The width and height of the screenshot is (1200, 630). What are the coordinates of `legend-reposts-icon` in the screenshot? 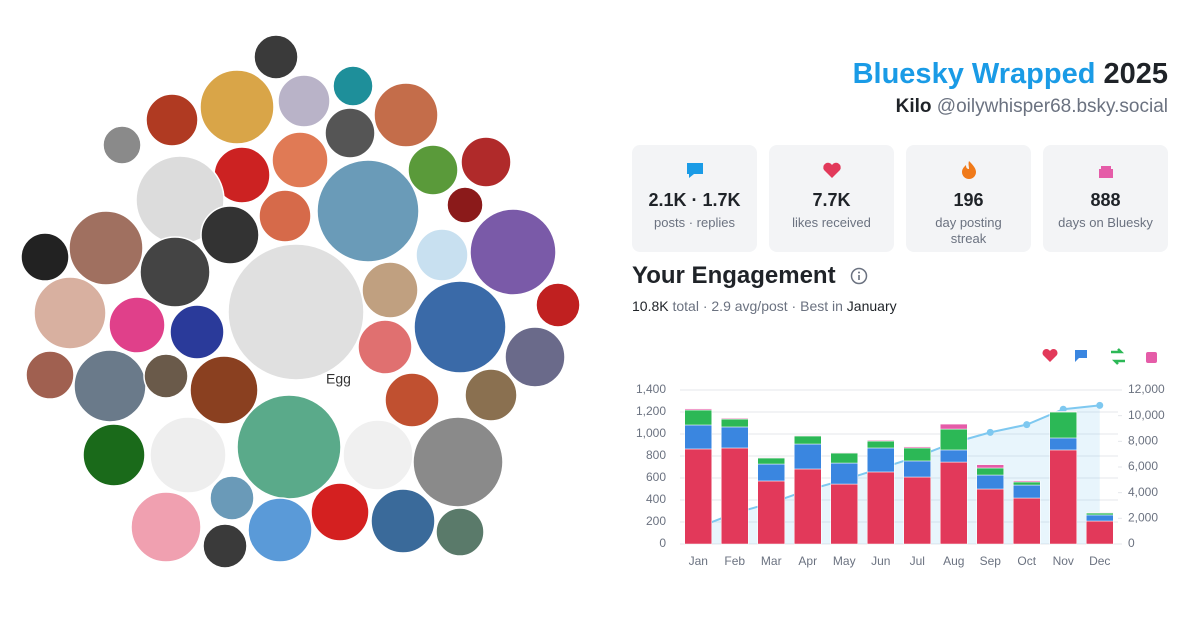 It's located at (1118, 356).